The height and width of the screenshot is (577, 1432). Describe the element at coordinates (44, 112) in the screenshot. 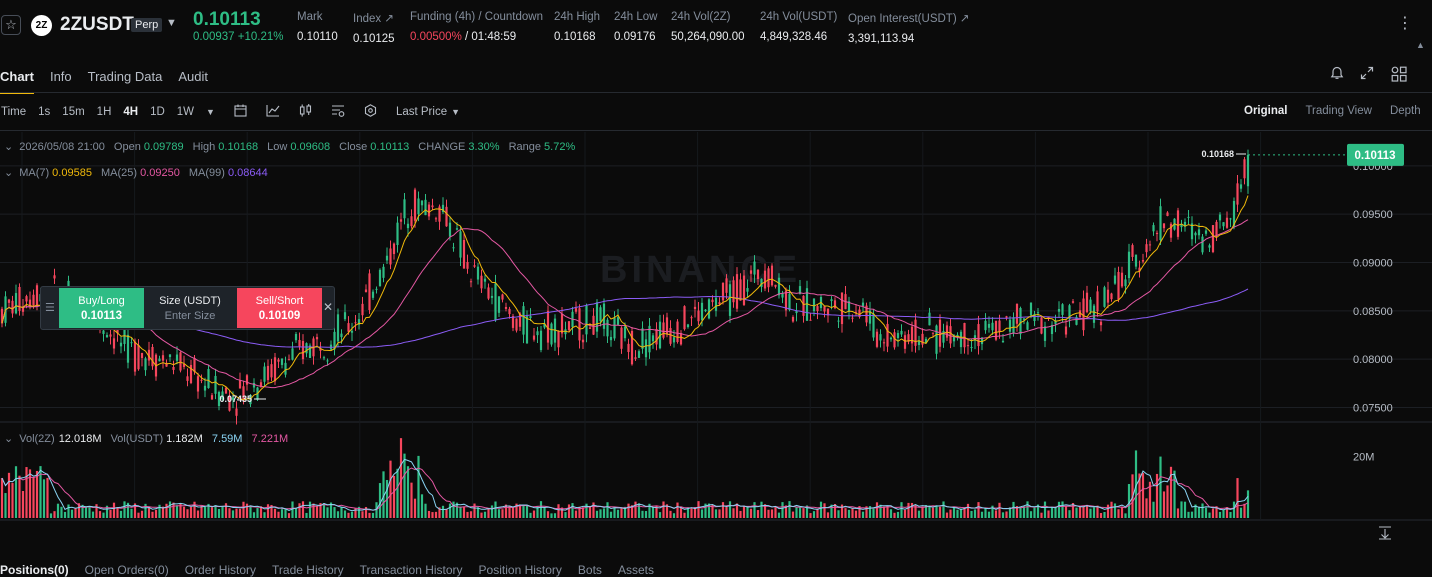

I see `interval-1s: 1s` at that location.